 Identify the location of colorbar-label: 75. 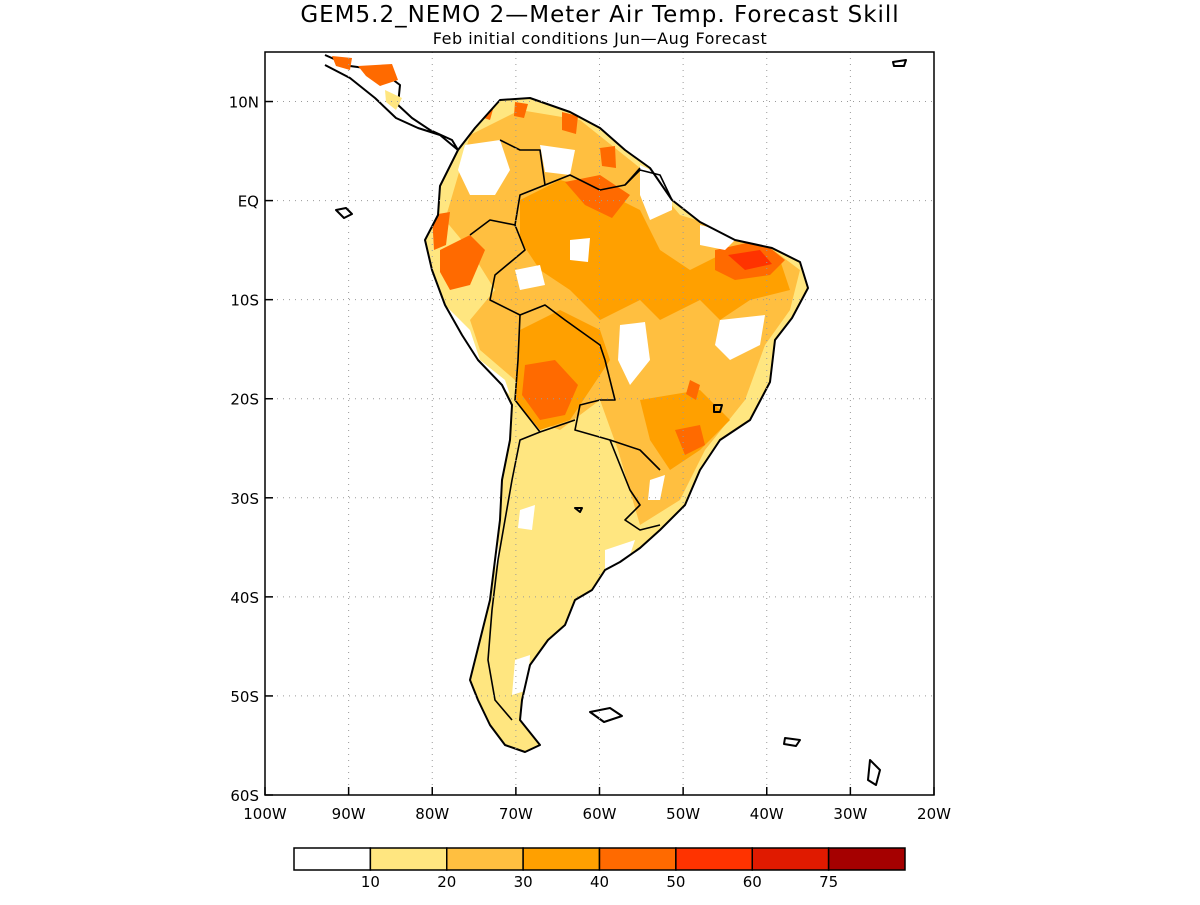
(828, 882).